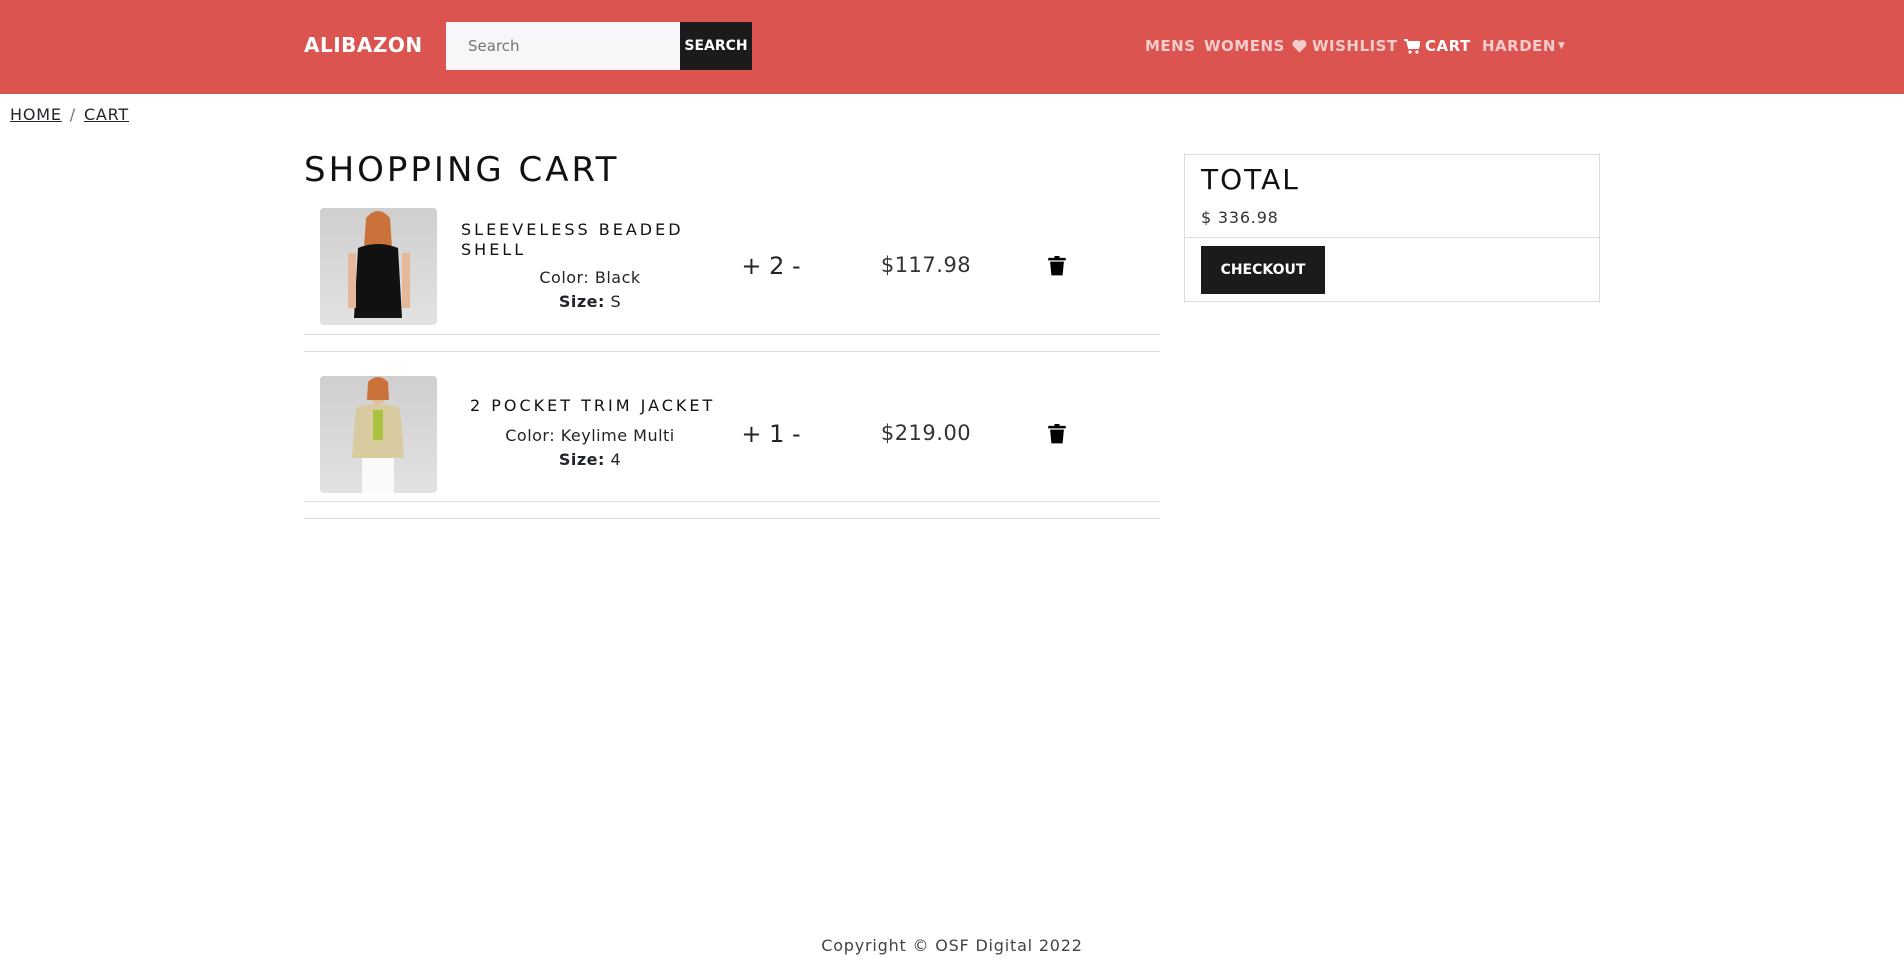  Describe the element at coordinates (494, 249) in the screenshot. I see `product-name-line: SHELL` at that location.